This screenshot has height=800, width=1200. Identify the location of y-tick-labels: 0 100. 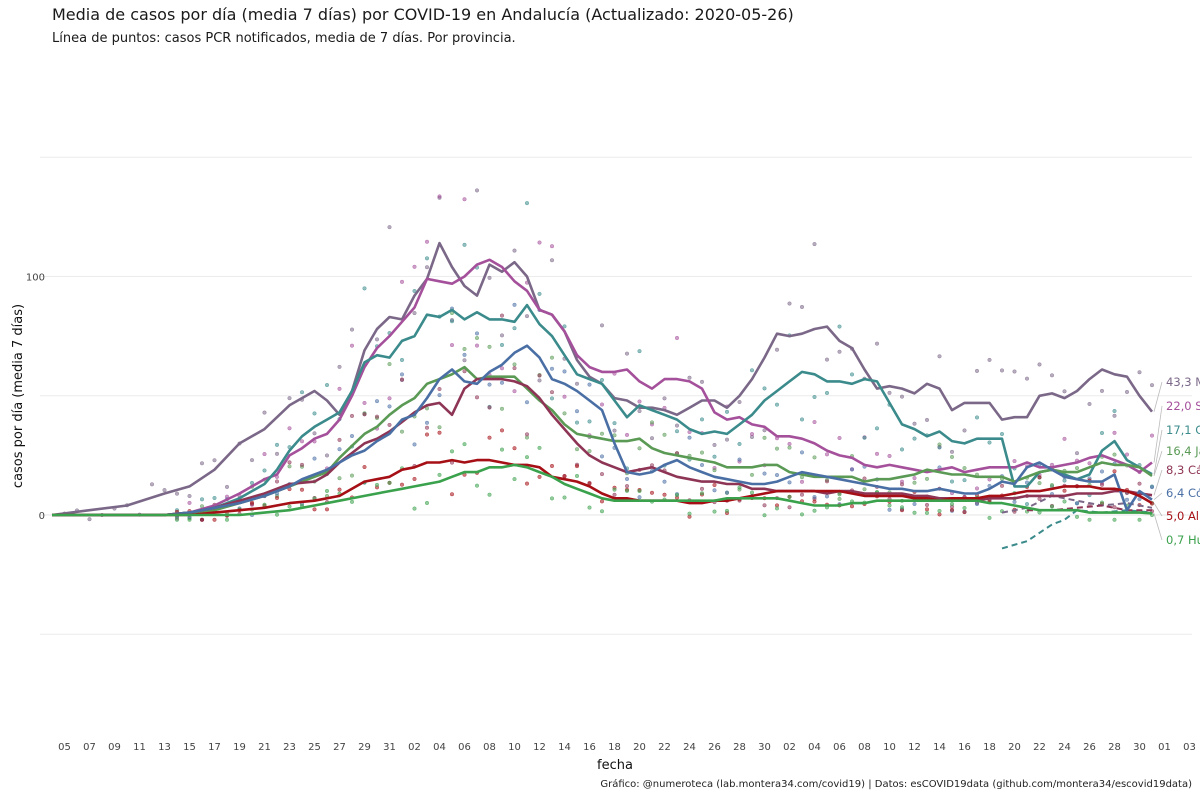
(35, 398).